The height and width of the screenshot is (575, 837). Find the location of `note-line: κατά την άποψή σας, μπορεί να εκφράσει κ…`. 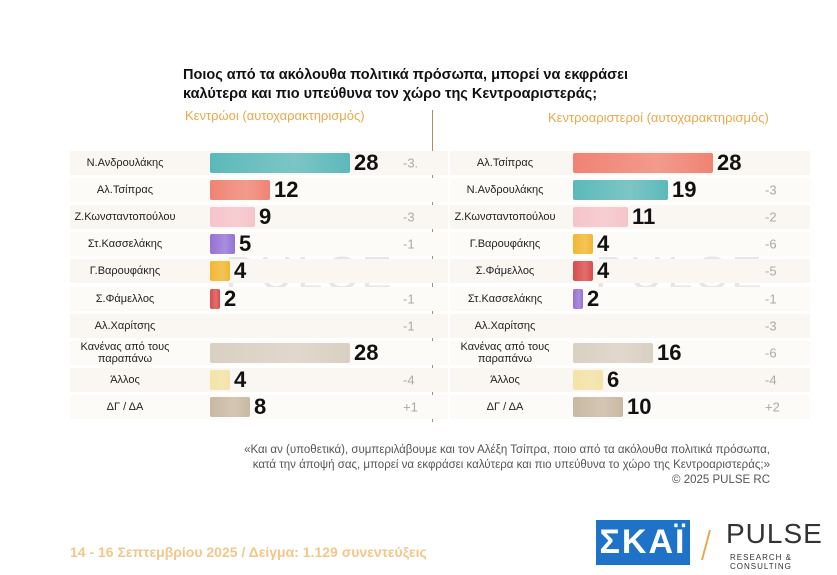

note-line: κατά την άποψή σας, μπορεί να εκφράσει κ… is located at coordinates (511, 465).